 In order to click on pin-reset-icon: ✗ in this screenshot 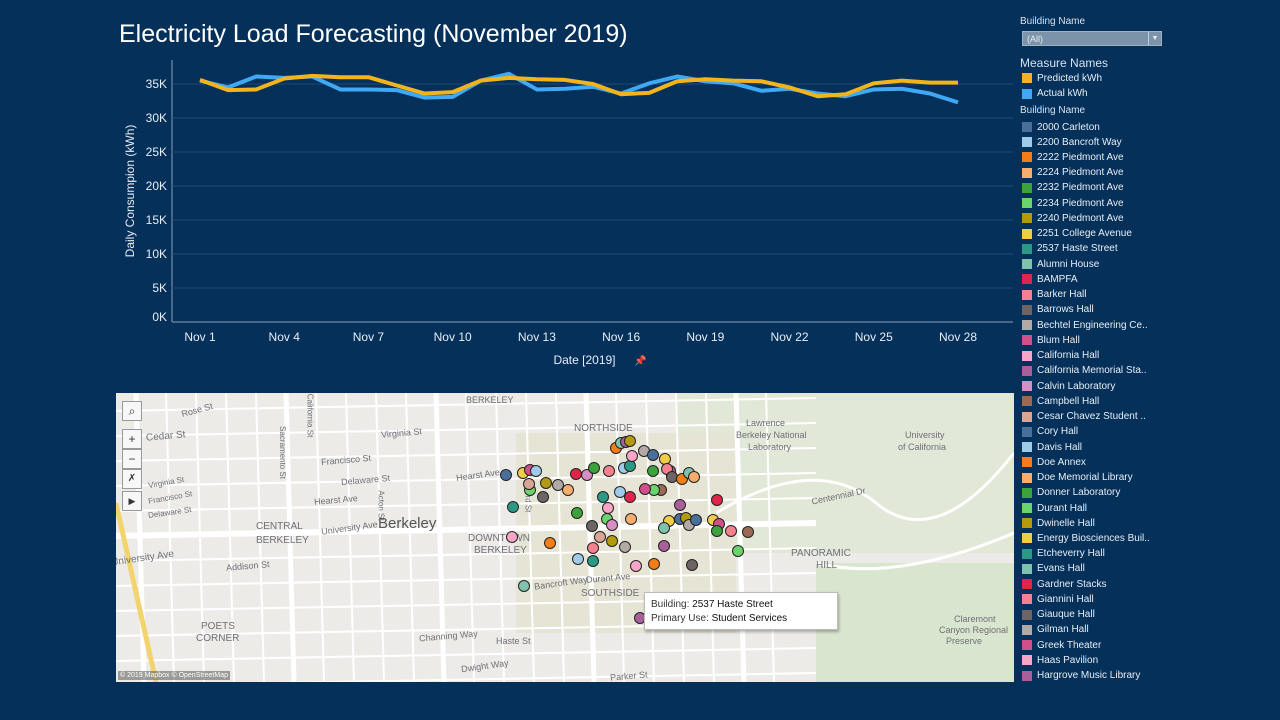, I will do `click(132, 479)`.